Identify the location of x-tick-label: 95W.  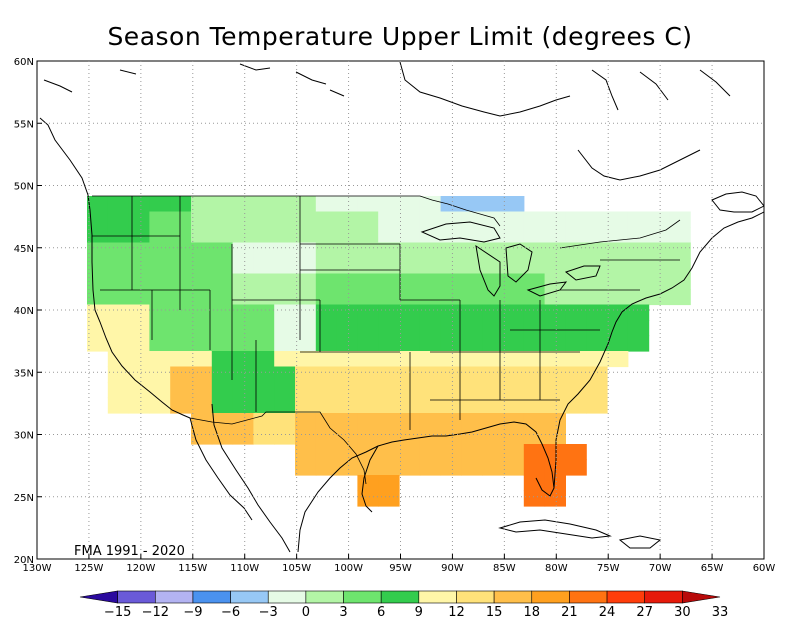
(400, 568).